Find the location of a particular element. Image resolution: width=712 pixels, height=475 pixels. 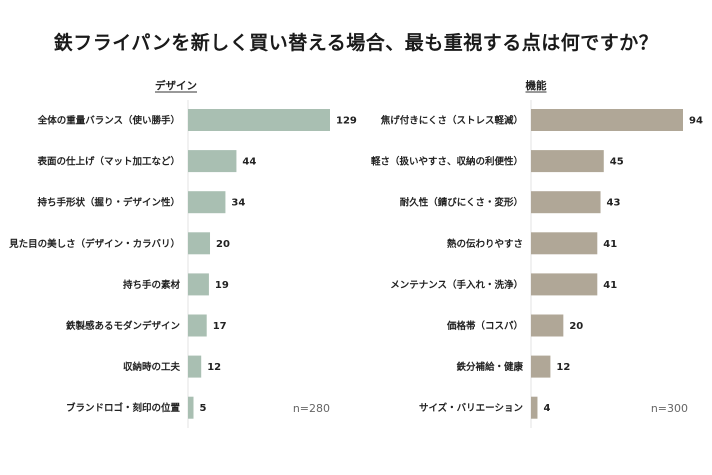

data-label: 44 is located at coordinates (249, 162).